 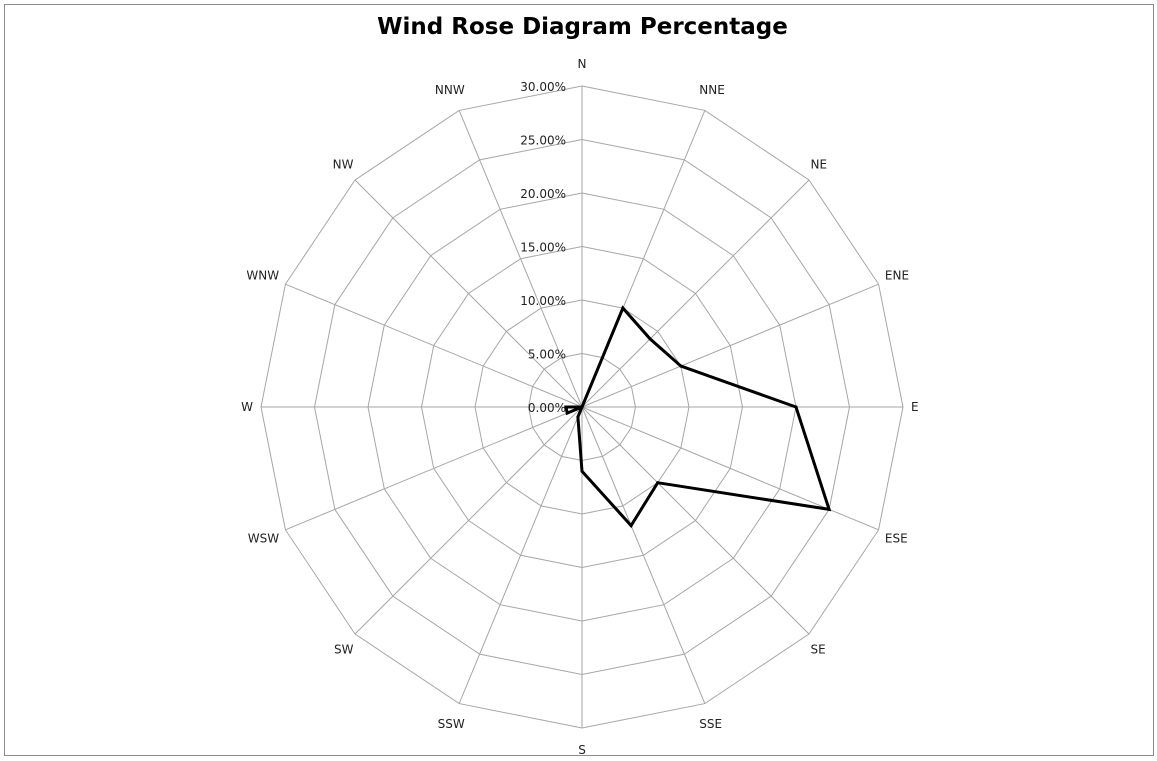 I want to click on direction-label-n: N, so click(x=582, y=64).